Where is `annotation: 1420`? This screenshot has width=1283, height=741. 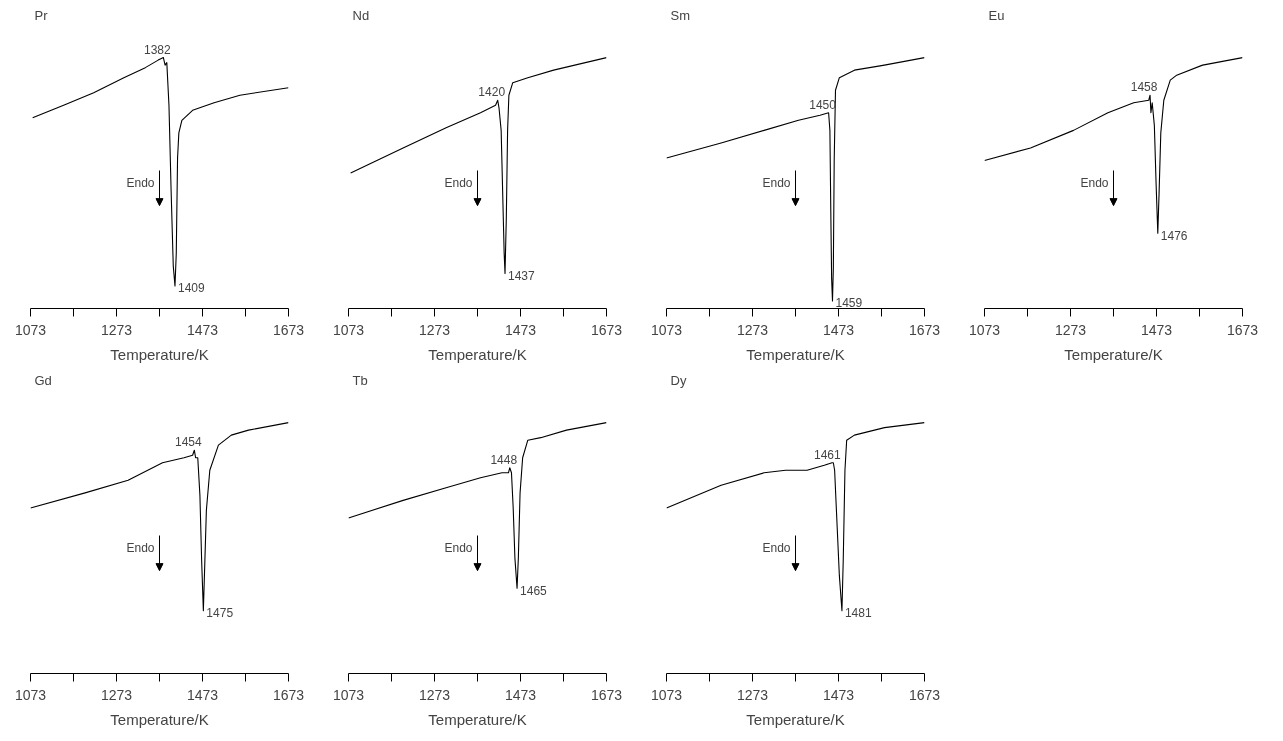 annotation: 1420 is located at coordinates (492, 92).